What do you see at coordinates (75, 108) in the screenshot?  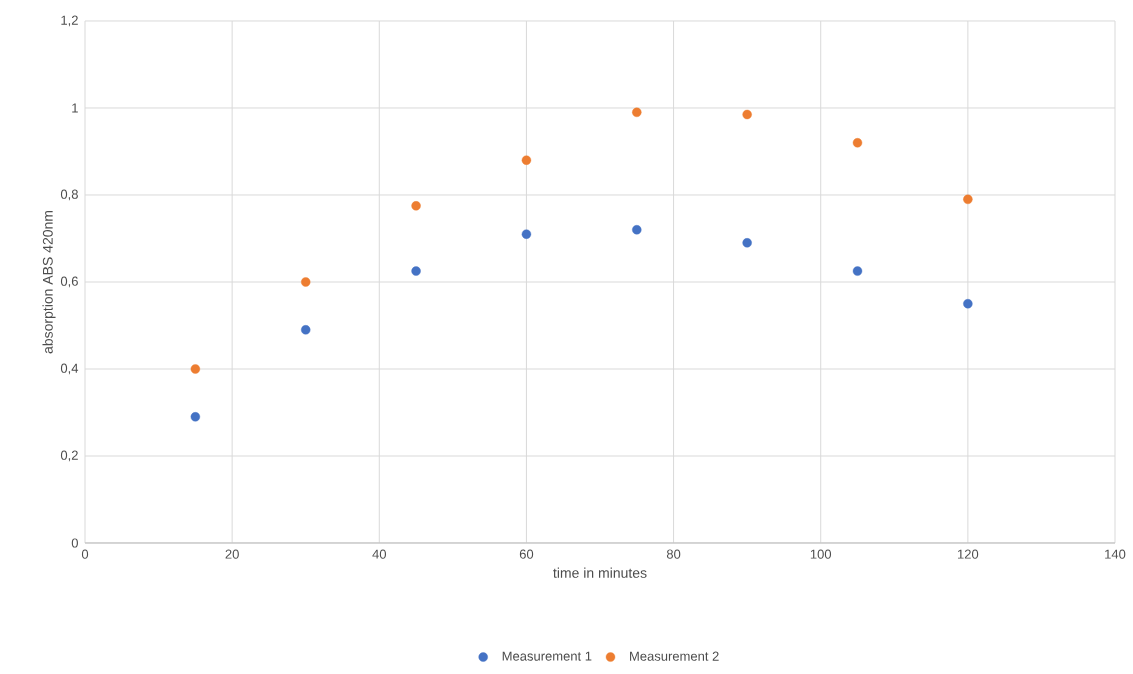 I see `y-tick-label: 1` at bounding box center [75, 108].